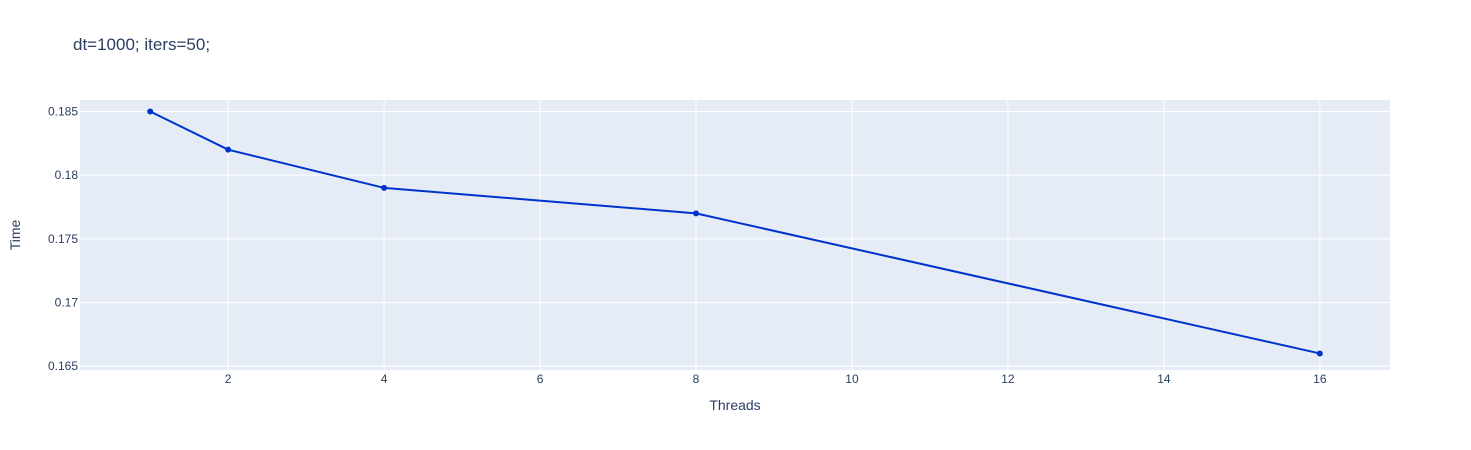  I want to click on x-tick-label: 2, so click(228, 379).